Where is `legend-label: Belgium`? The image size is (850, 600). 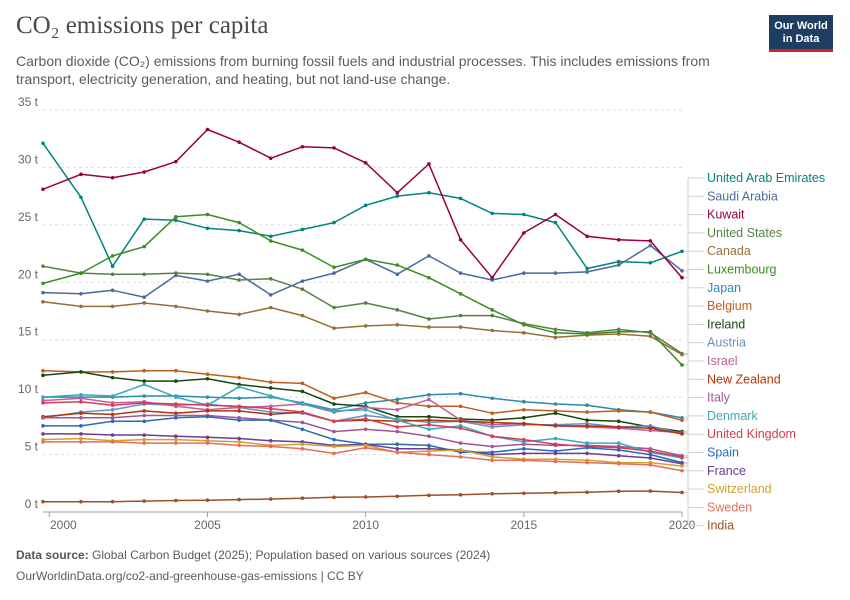 legend-label: Belgium is located at coordinates (729, 306).